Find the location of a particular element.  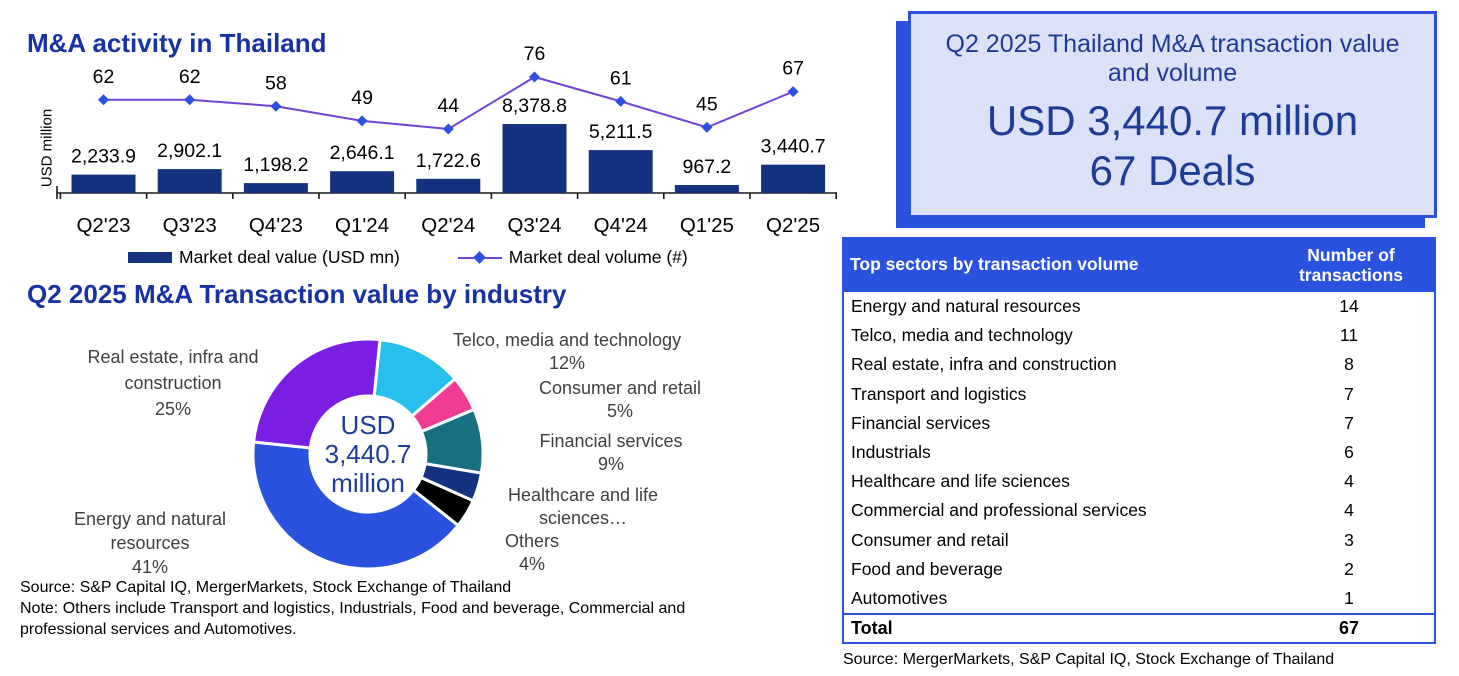

sector-name-cell: Telco, media and technology is located at coordinates (962, 335).